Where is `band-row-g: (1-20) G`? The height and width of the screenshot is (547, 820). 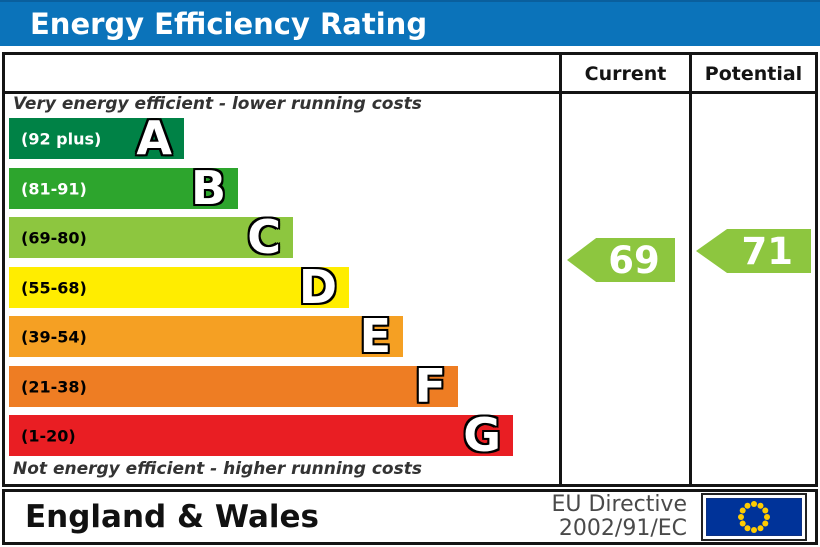
band-row-g: (1-20) G is located at coordinates (261, 434).